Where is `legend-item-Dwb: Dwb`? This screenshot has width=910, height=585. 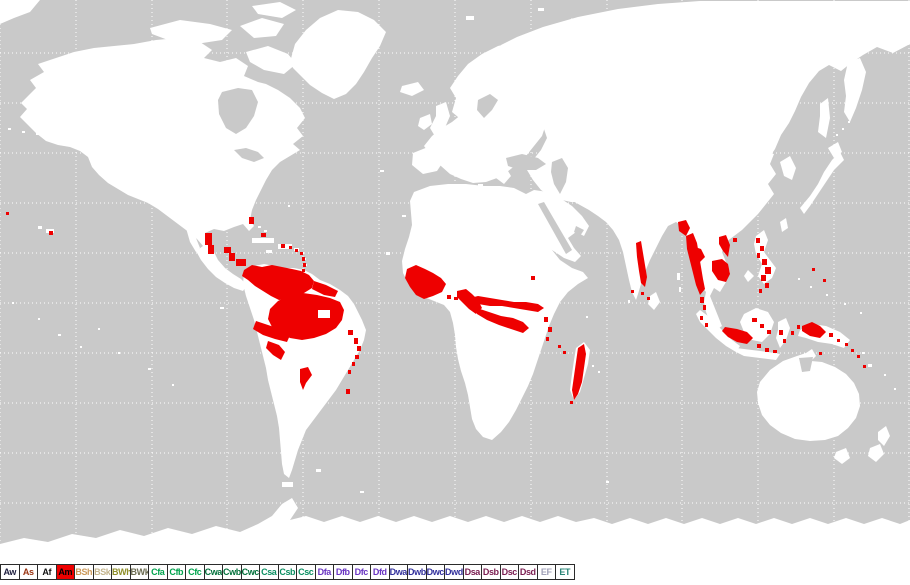
legend-item-Dwb: Dwb is located at coordinates (417, 572).